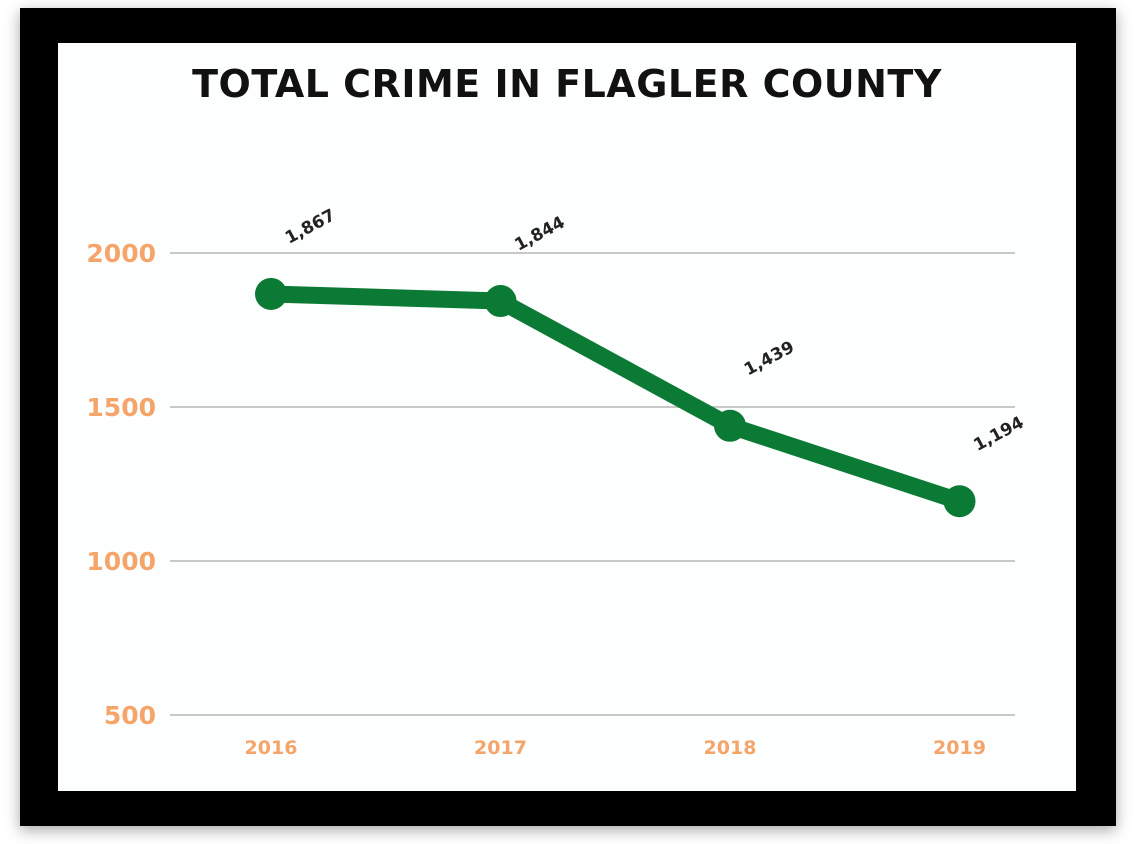 The height and width of the screenshot is (844, 1134). What do you see at coordinates (959, 748) in the screenshot?
I see `x-tick-label: 2019` at bounding box center [959, 748].